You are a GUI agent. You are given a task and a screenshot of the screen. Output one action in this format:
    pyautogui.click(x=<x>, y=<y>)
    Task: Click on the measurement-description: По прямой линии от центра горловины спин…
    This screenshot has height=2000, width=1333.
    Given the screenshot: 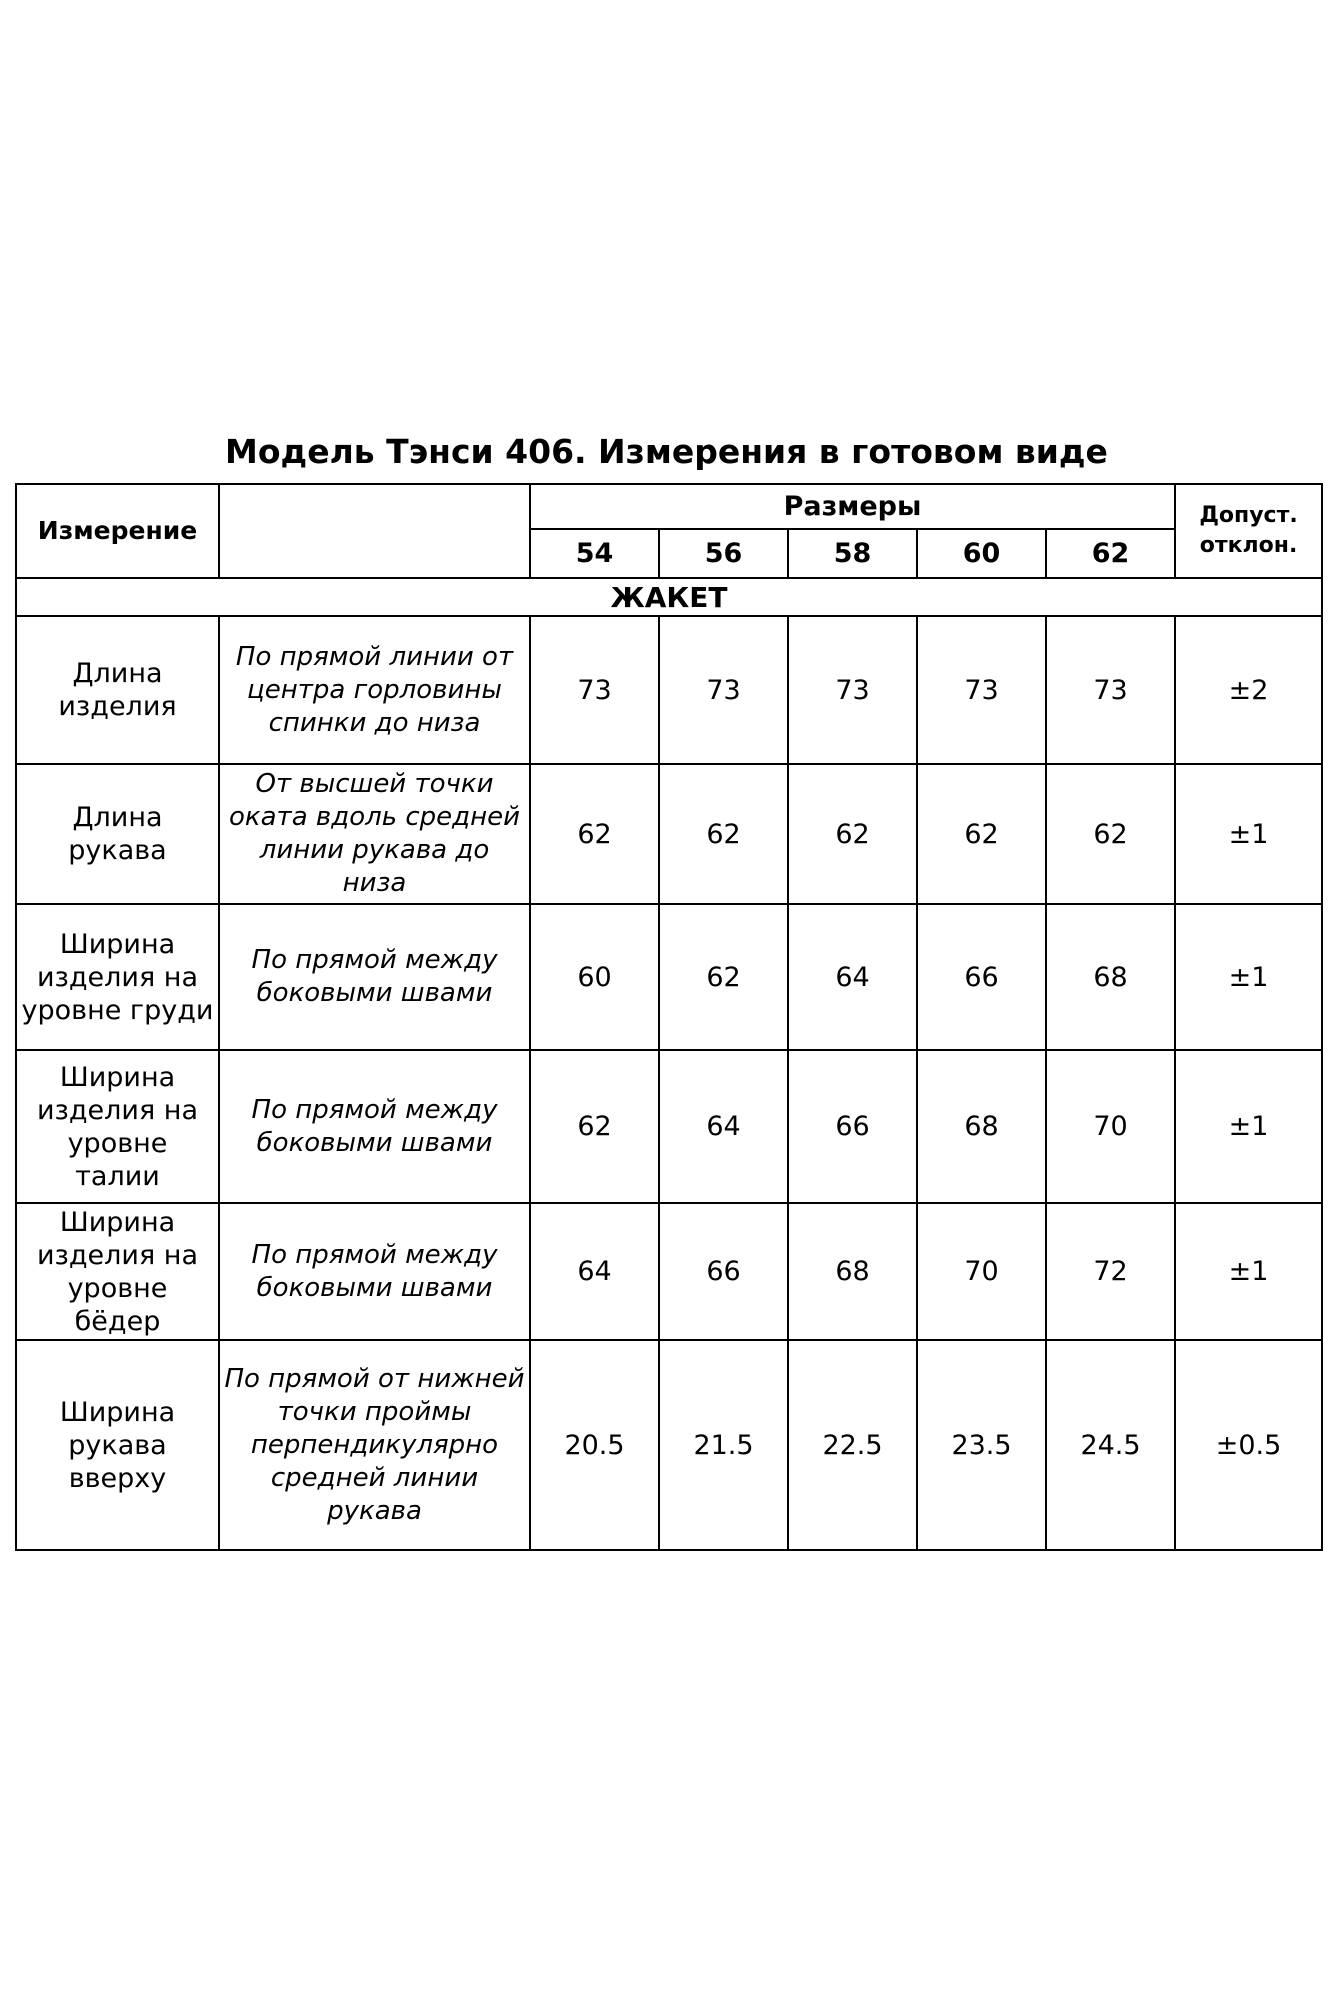 What is the action you would take?
    pyautogui.click(x=374, y=690)
    